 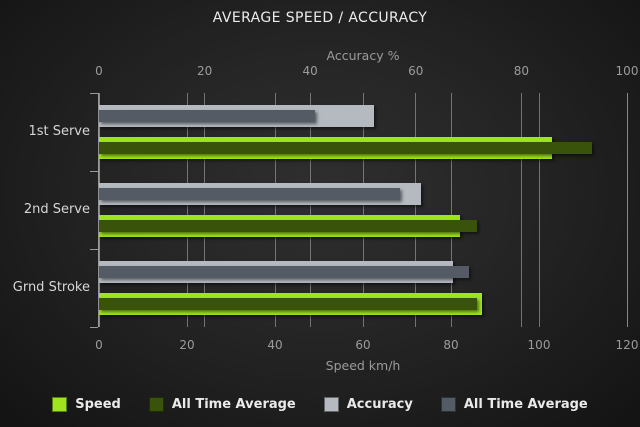 I want to click on top-axis-tick-label: 40, so click(x=310, y=71).